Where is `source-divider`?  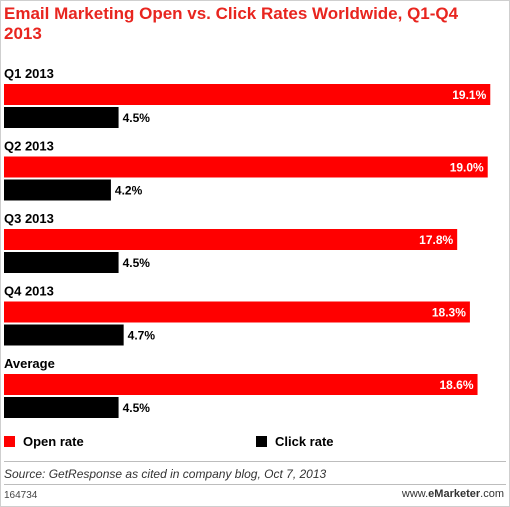 source-divider is located at coordinates (255, 461).